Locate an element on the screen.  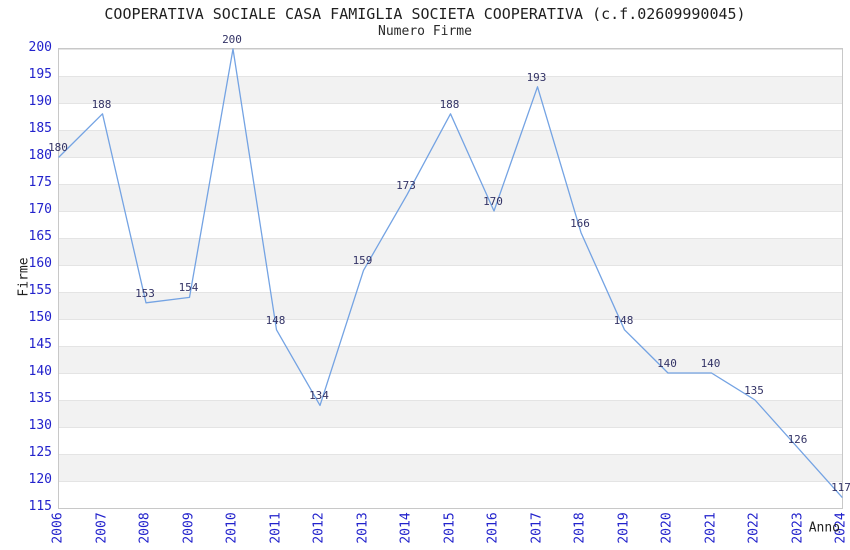
point-label: 173 is located at coordinates (406, 185).